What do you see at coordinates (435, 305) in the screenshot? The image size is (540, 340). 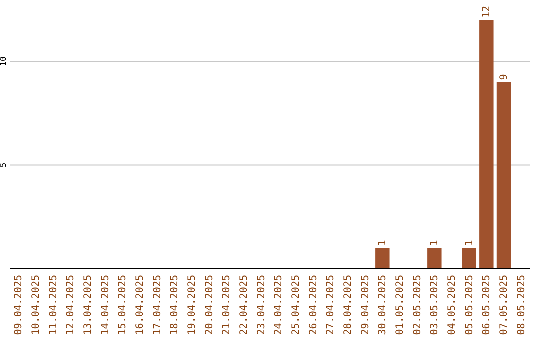 I see `x-tick-label: 03.05.2025` at bounding box center [435, 305].